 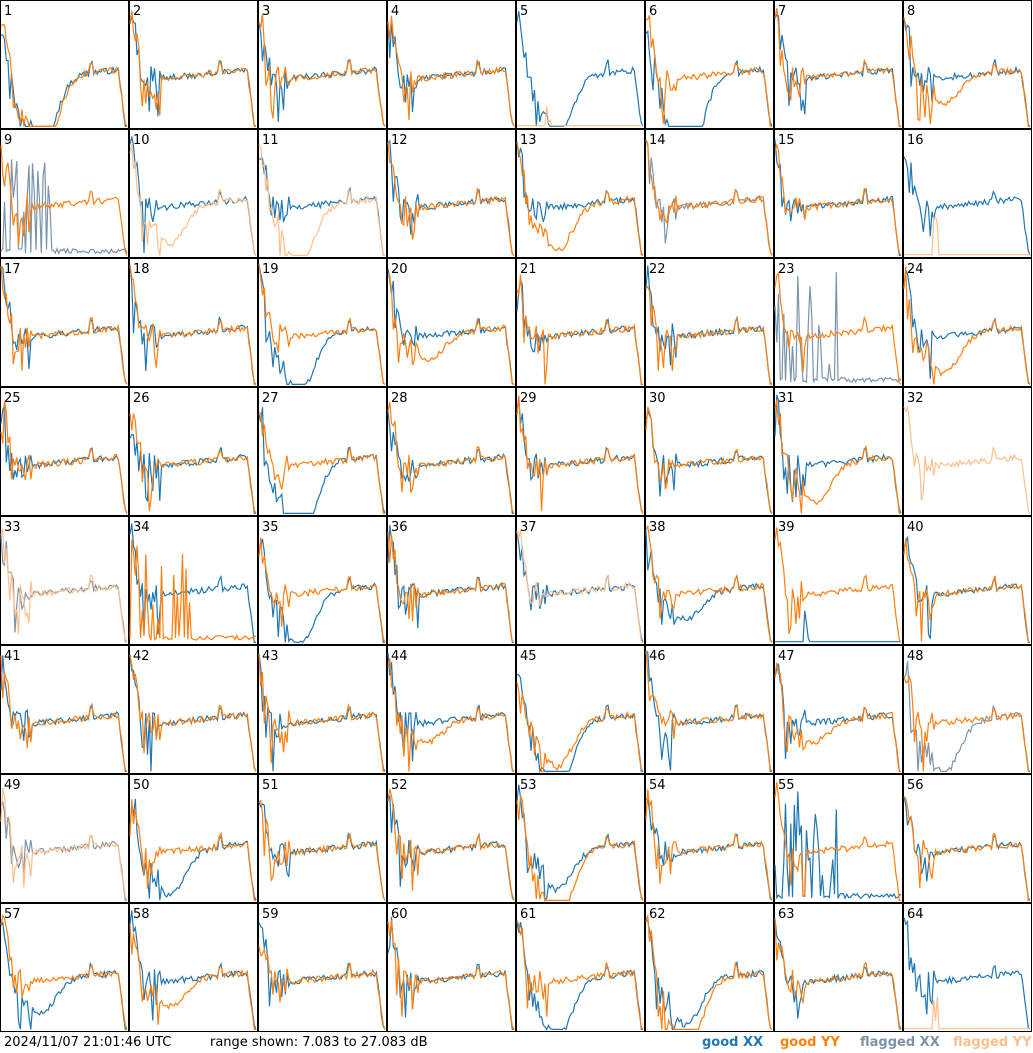 I want to click on panel-label: 23, so click(x=786, y=269).